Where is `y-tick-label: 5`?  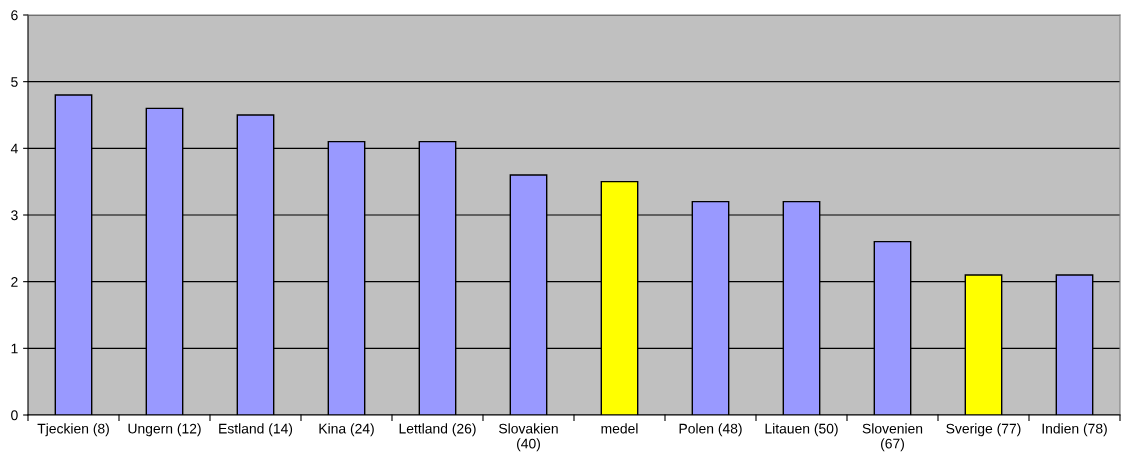 y-tick-label: 5 is located at coordinates (14, 82).